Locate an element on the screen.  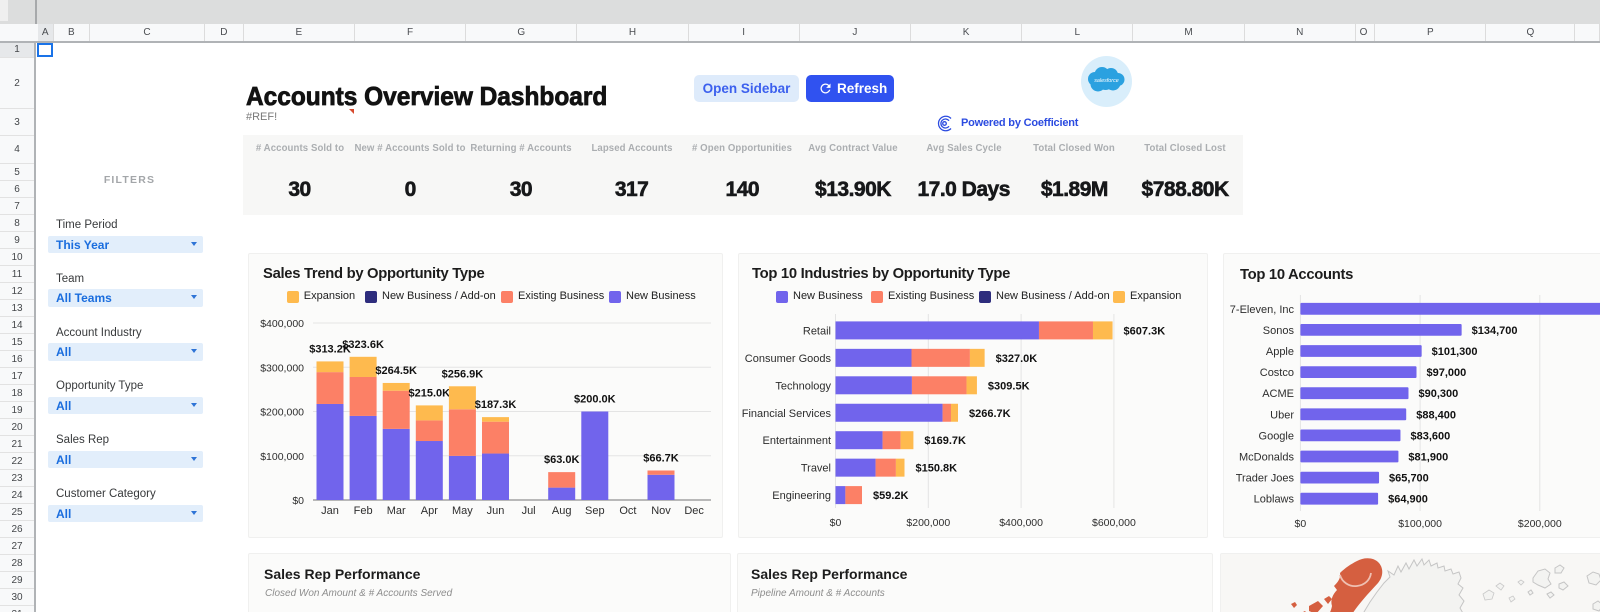
svg-text: $150.8K is located at coordinates (936, 469).